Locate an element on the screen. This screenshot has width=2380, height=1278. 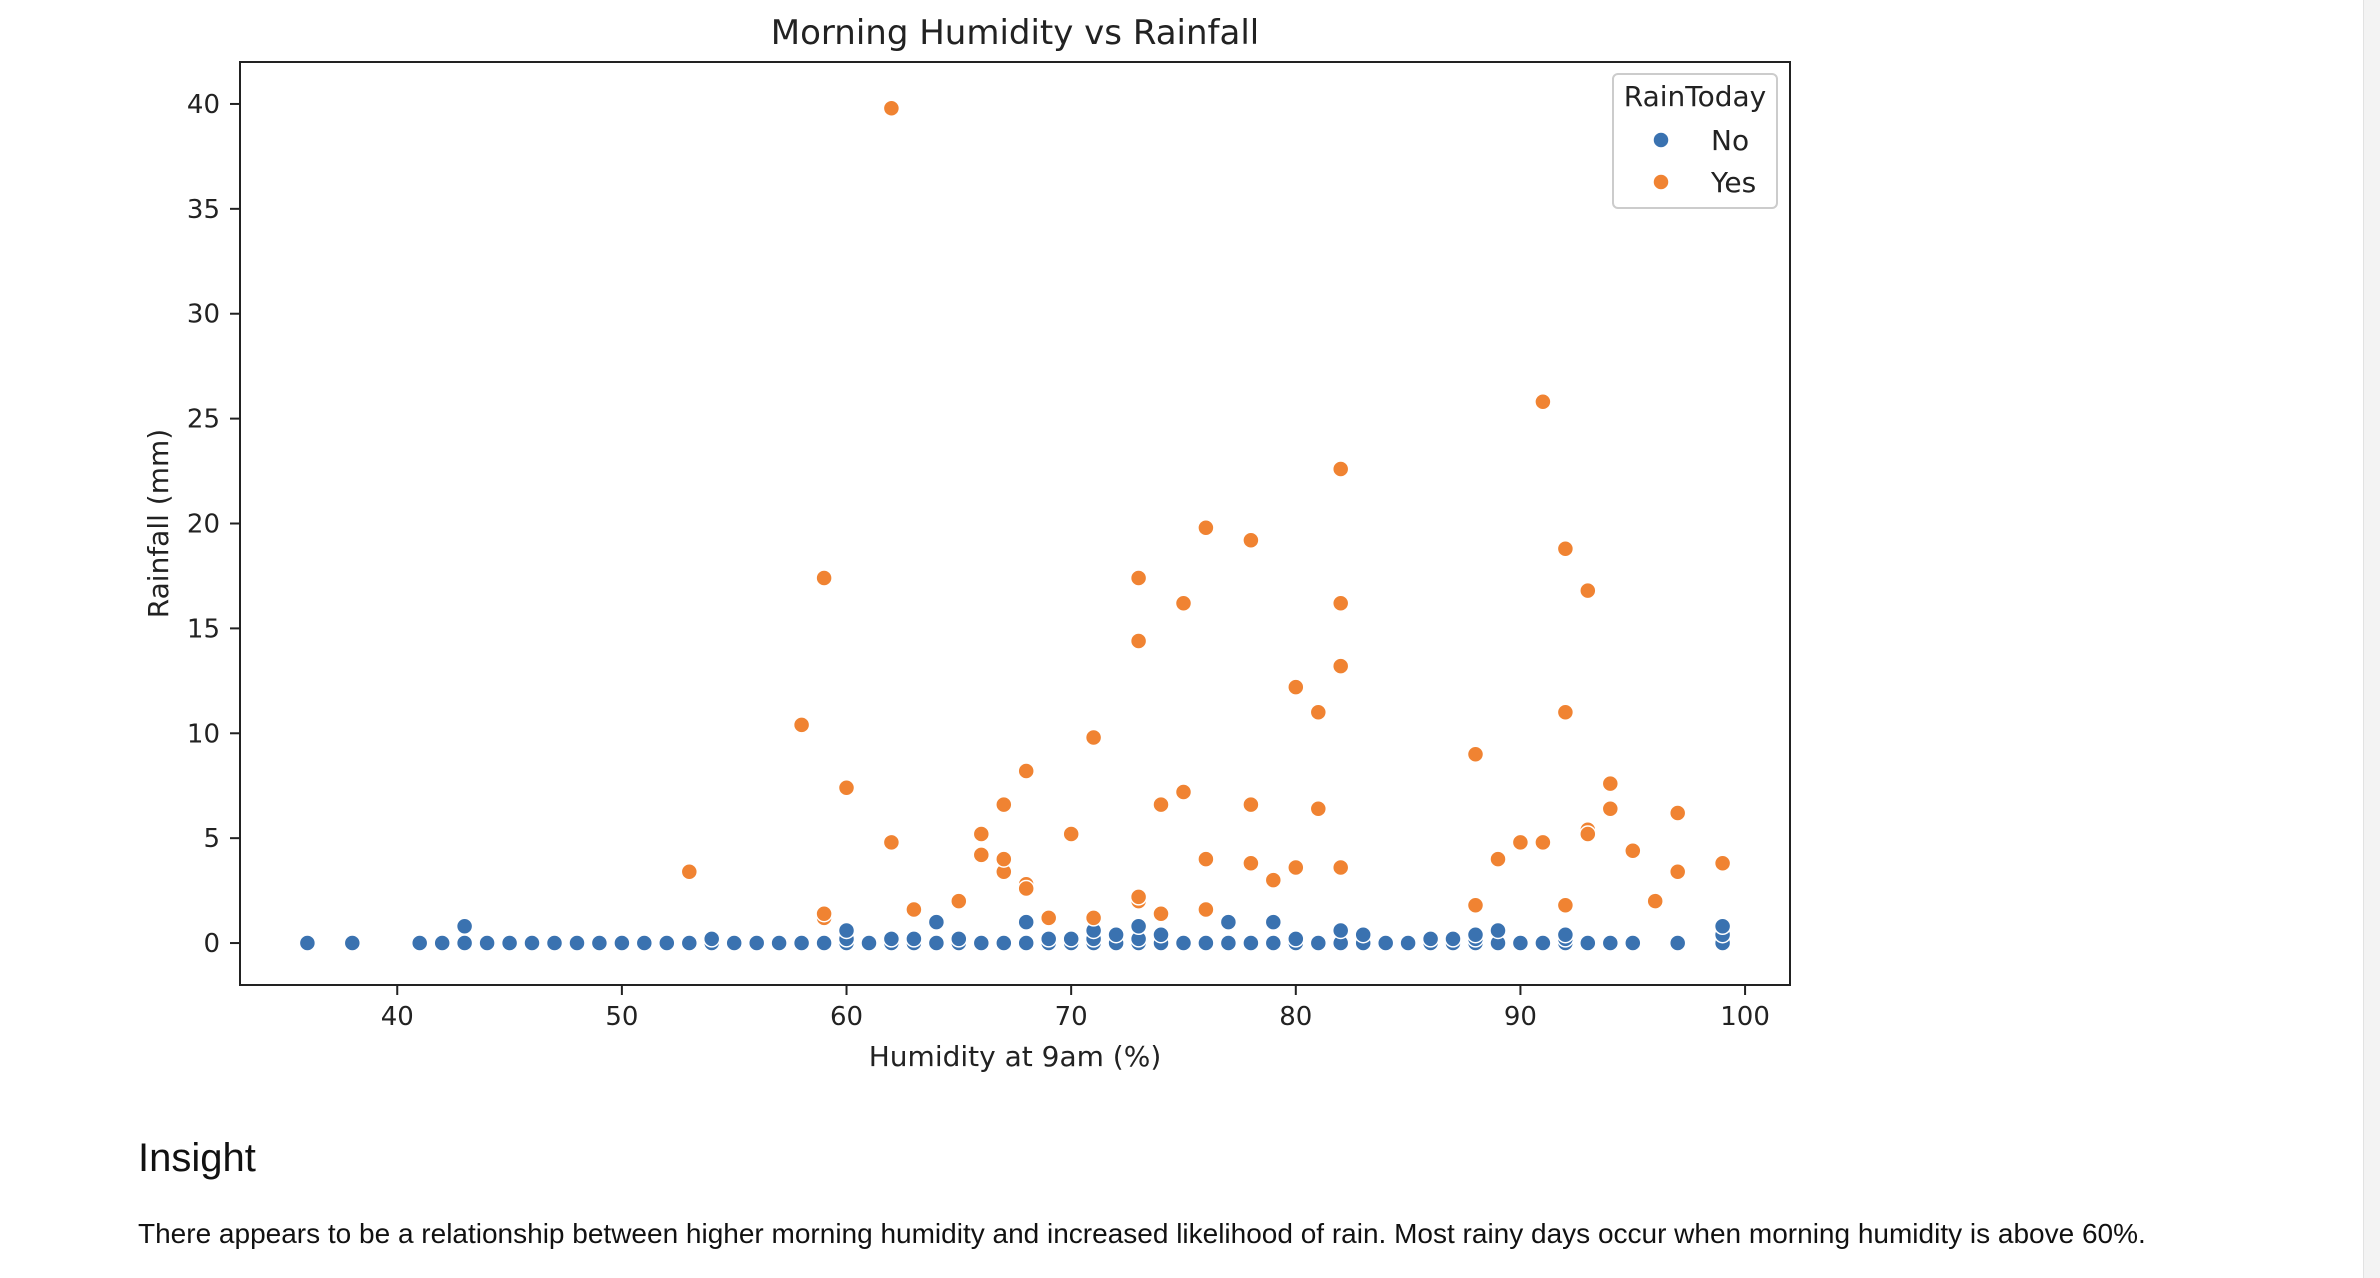
y-tick-label: 15 is located at coordinates (203, 629).